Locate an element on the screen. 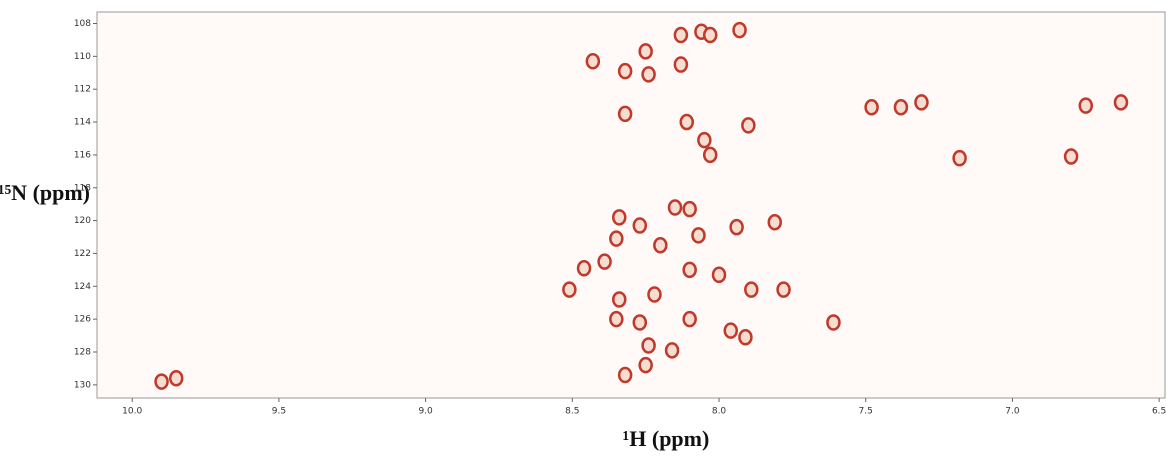 This screenshot has width=1167, height=460. y-tick-label: 108 is located at coordinates (82, 24).